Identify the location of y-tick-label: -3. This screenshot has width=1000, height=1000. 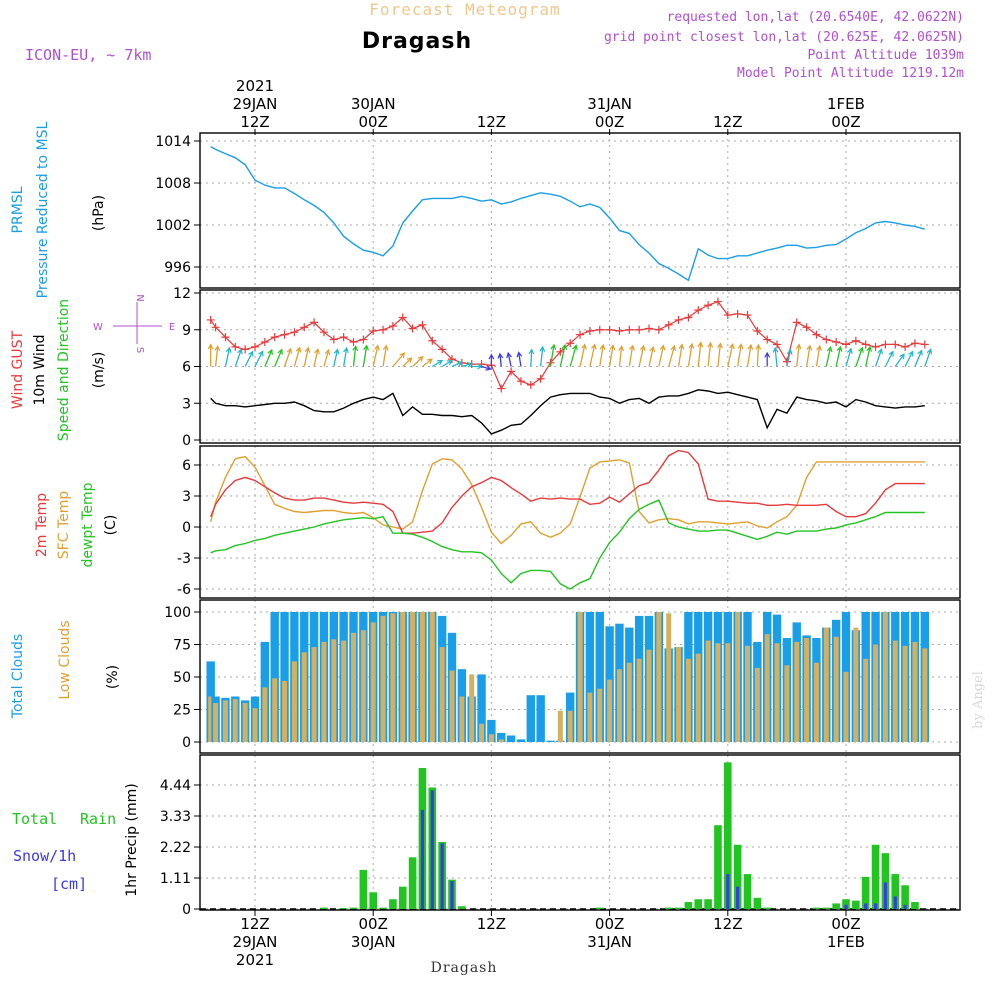
(184, 559).